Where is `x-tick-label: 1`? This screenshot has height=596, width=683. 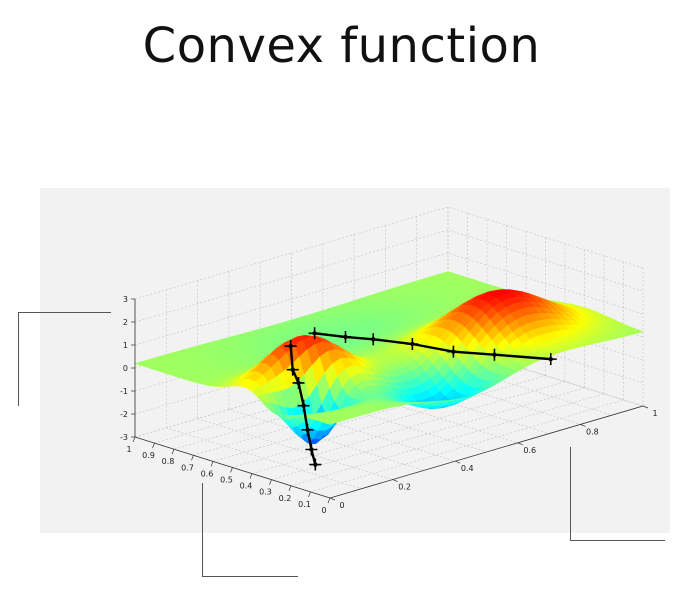
x-tick-label: 1 is located at coordinates (128, 449).